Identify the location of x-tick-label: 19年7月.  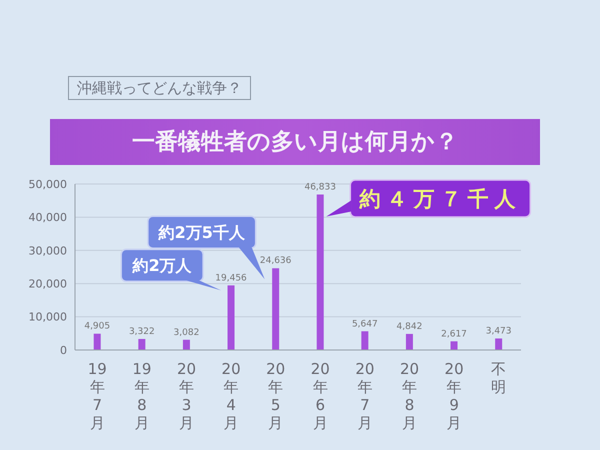
(97, 396).